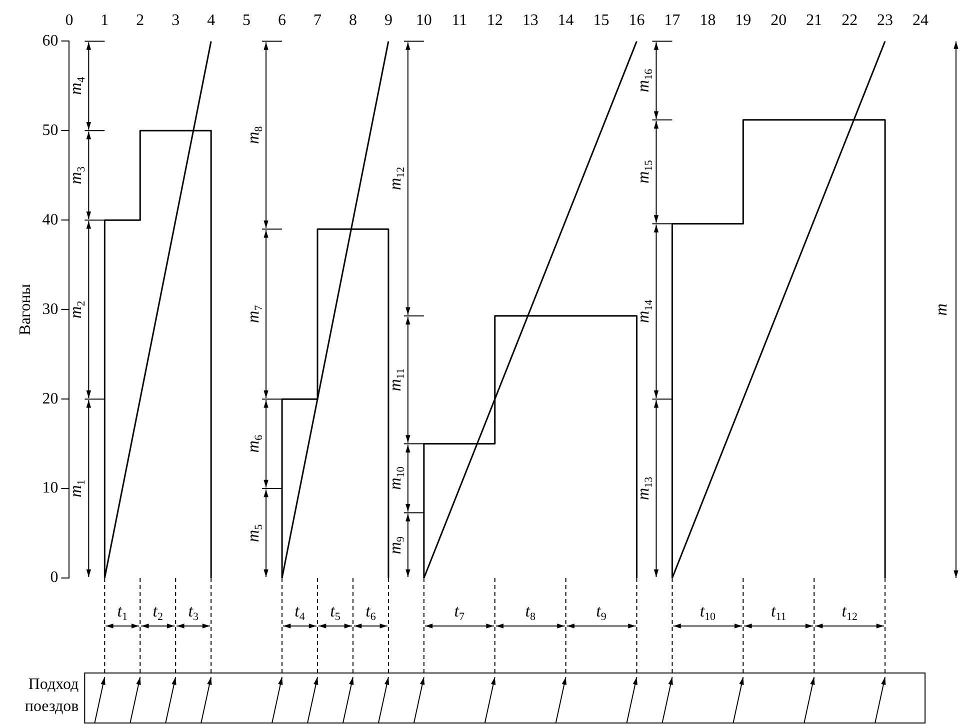 The width and height of the screenshot is (973, 728). Describe the element at coordinates (636, 20) in the screenshot. I see `x-tick-label: 16` at that location.